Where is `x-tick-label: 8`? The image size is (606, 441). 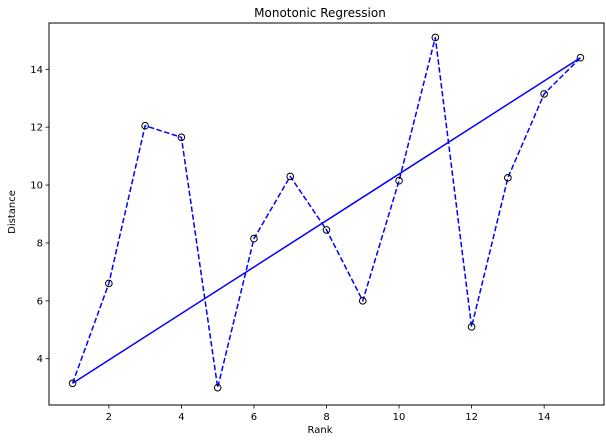 x-tick-label: 8 is located at coordinates (326, 417).